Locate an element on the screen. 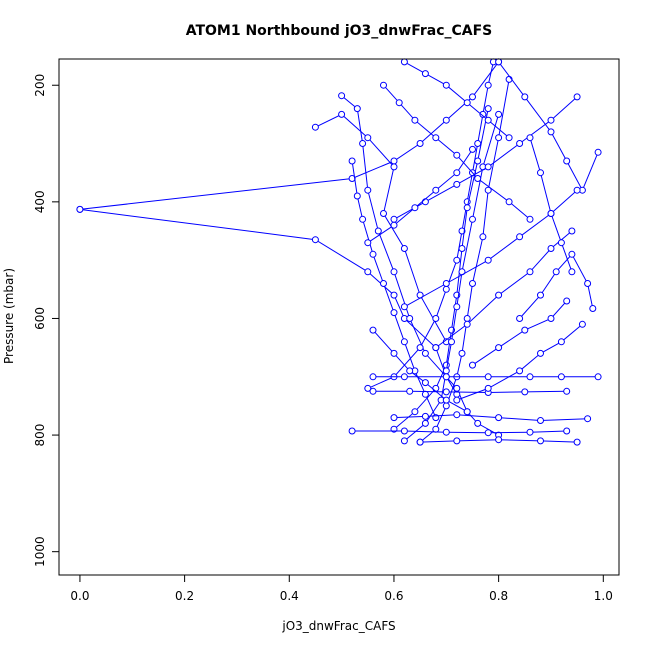 This screenshot has width=650, height=650. y-axis-label: Pressure (mbar) is located at coordinates (9, 316).